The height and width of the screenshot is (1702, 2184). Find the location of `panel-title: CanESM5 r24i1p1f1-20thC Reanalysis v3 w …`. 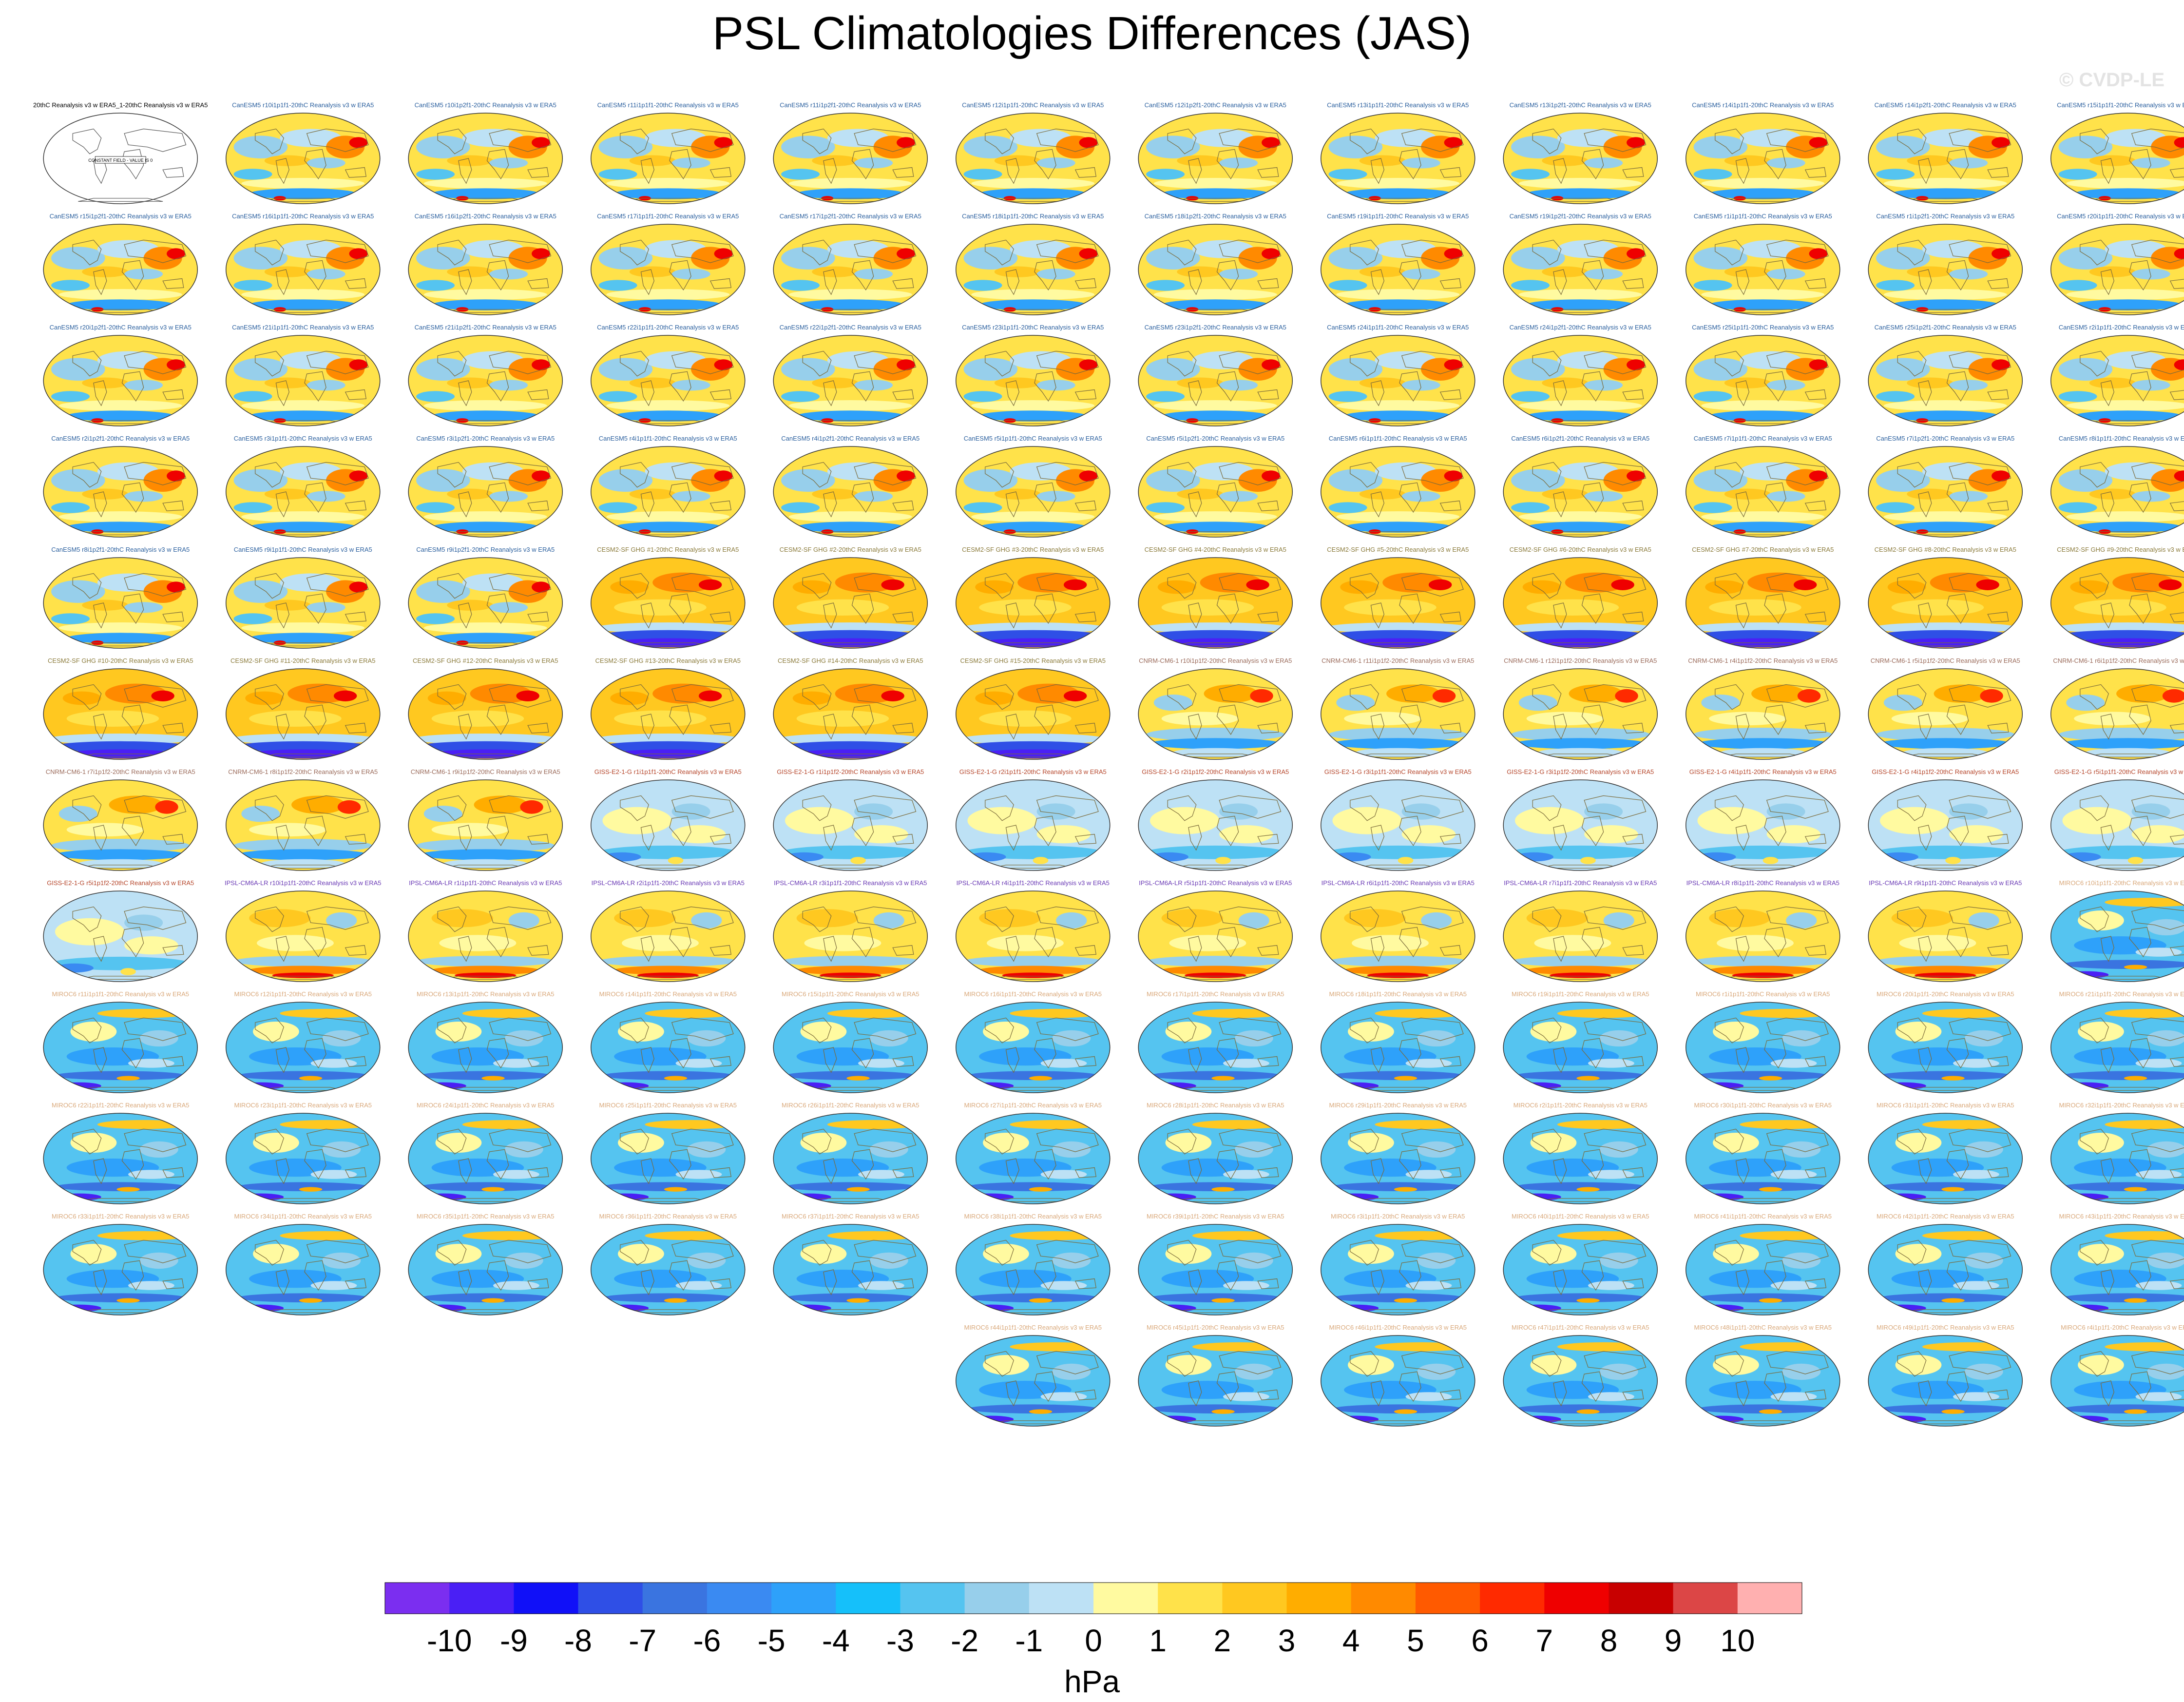

panel-title: CanESM5 r24i1p1f1-20thC Reanalysis v3 w … is located at coordinates (1398, 327).